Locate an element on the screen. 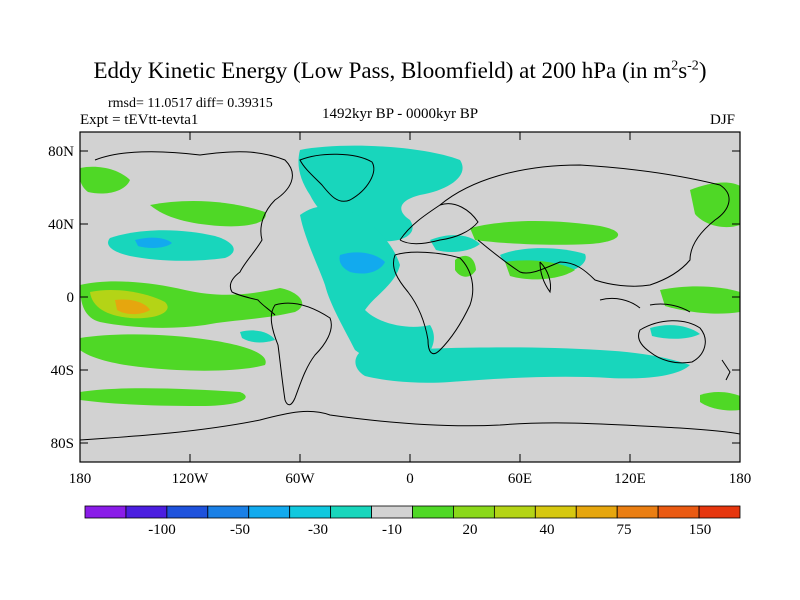  colorbar is located at coordinates (412, 512).